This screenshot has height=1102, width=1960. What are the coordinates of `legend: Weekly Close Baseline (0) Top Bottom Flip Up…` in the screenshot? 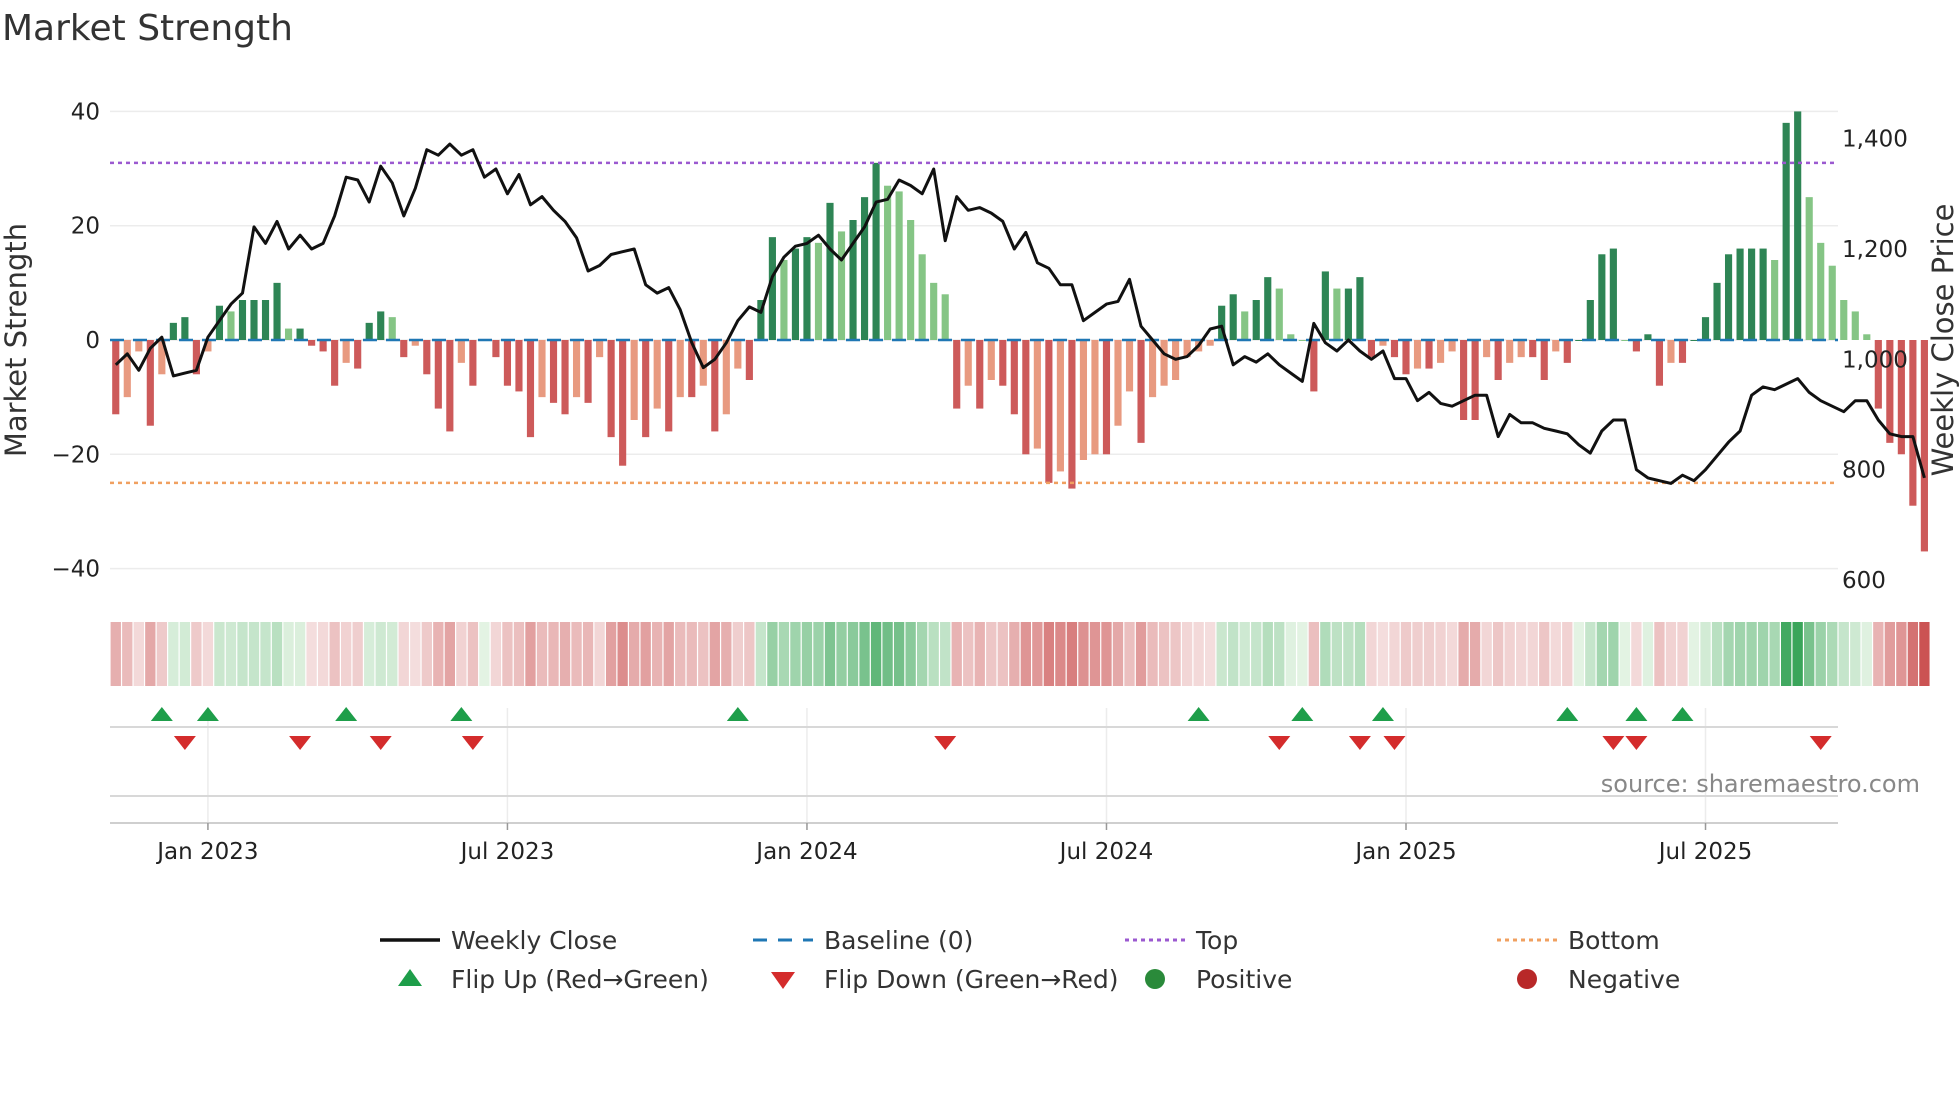 It's located at (1030, 960).